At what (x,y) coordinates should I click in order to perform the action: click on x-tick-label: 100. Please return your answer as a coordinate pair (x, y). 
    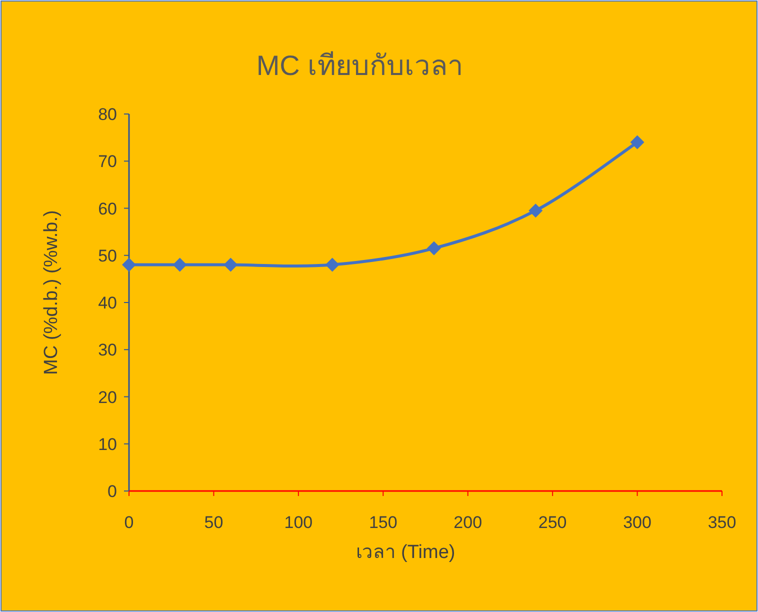
    Looking at the image, I should click on (298, 522).